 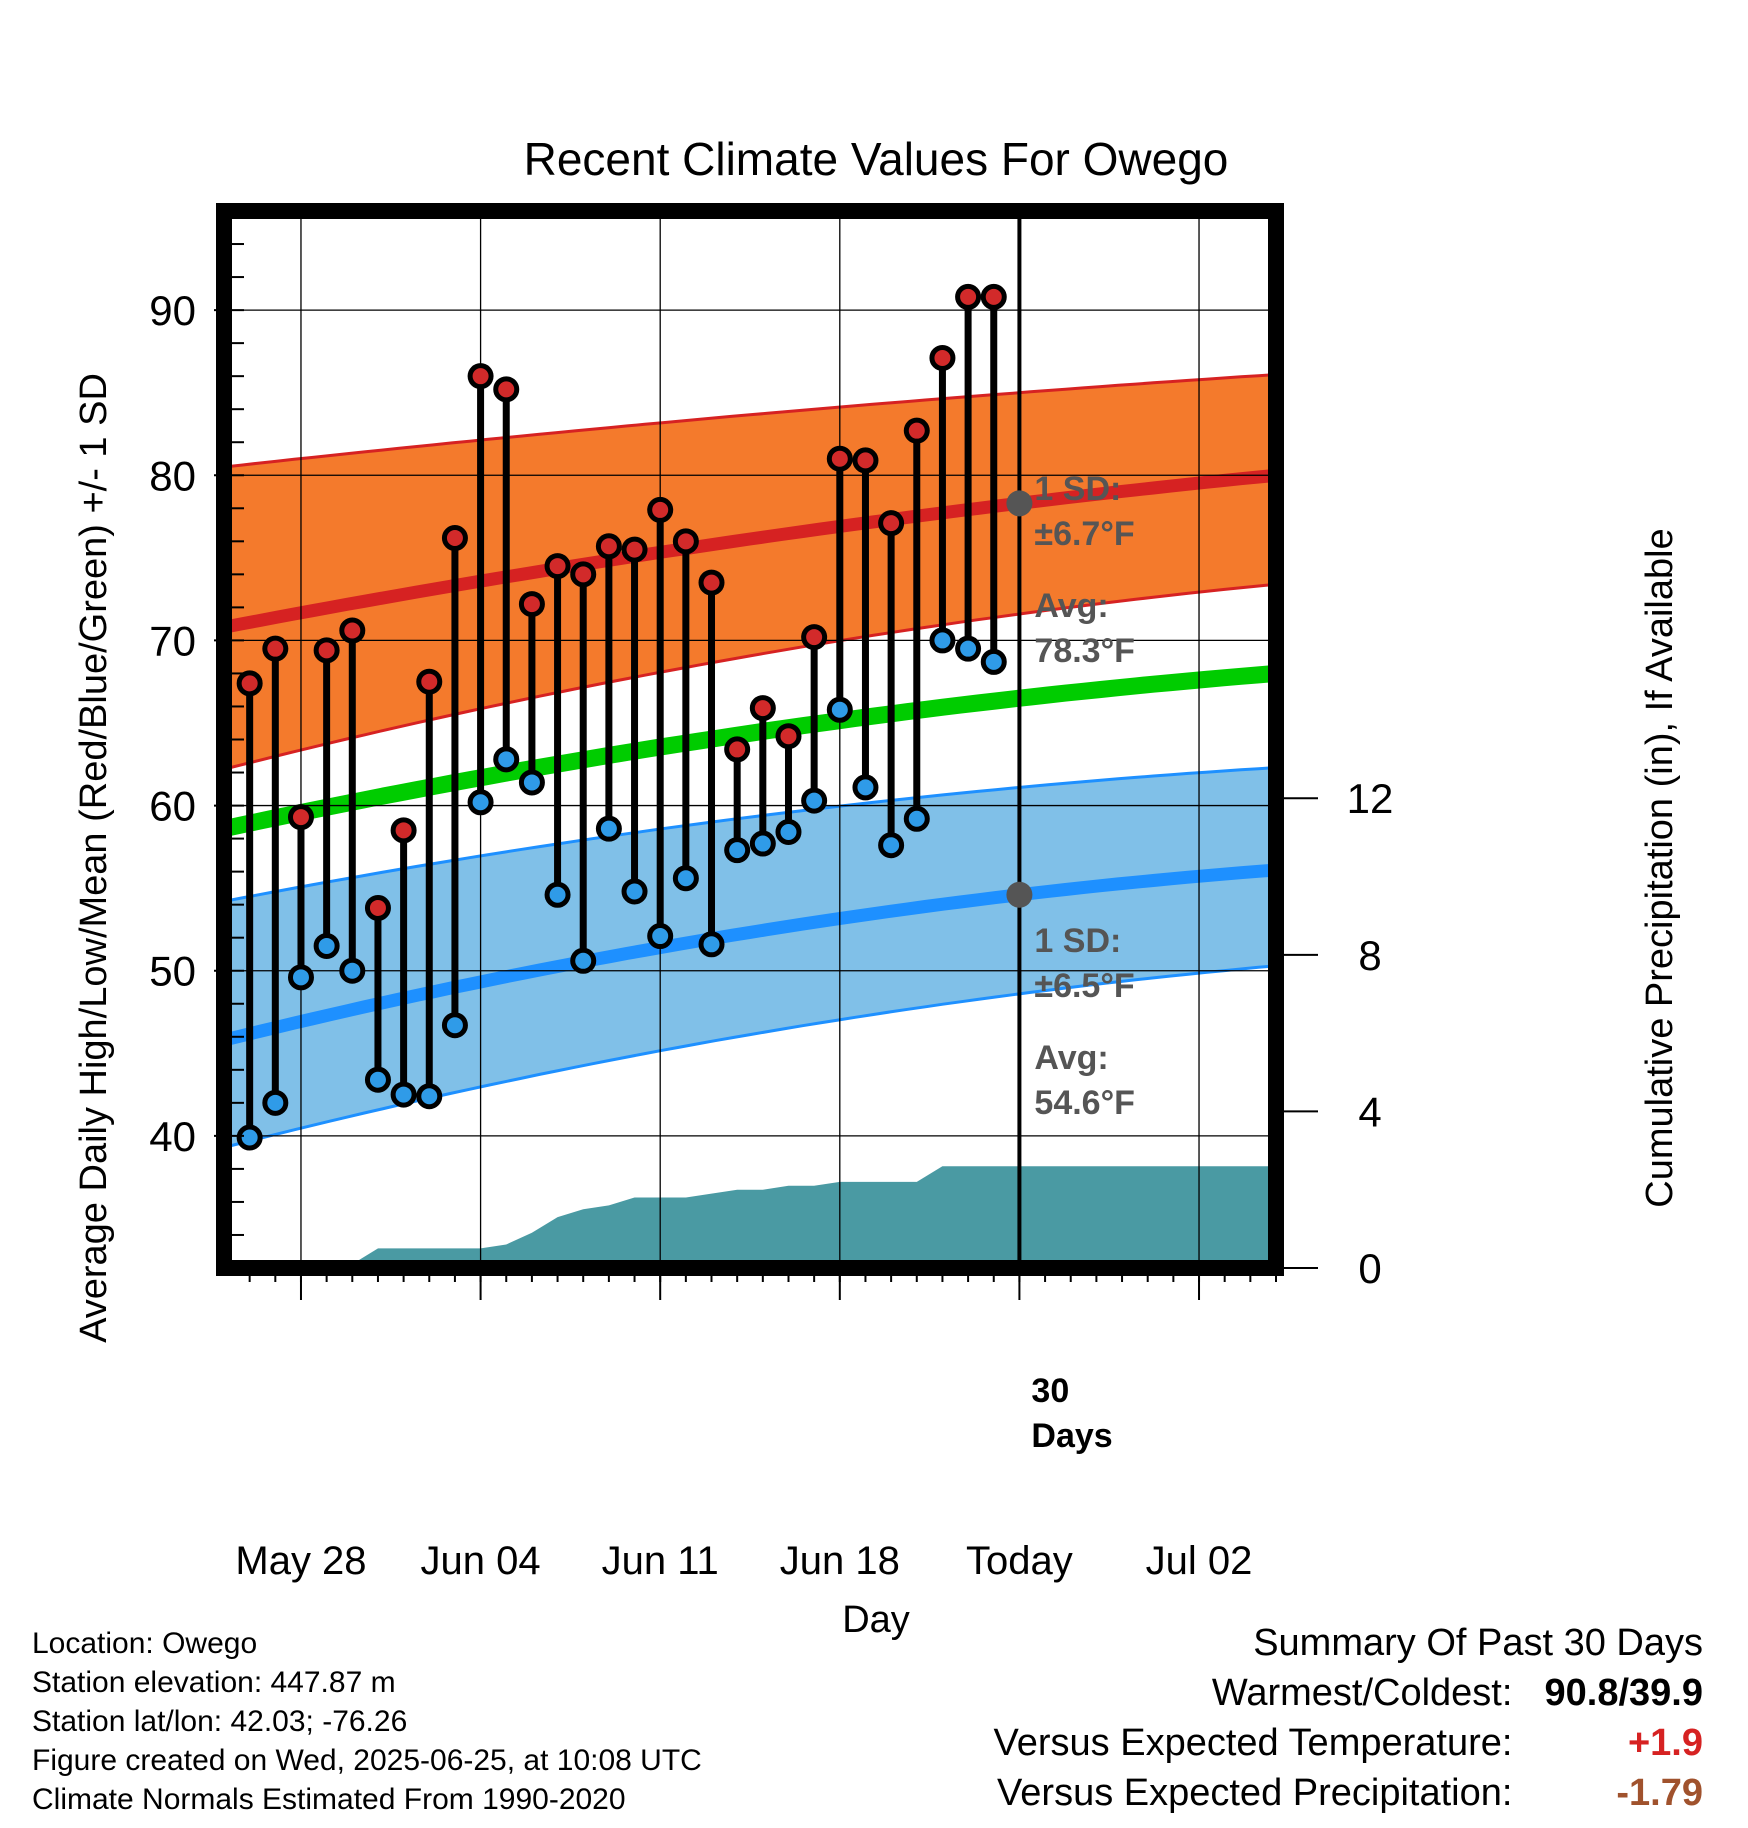 What do you see at coordinates (750, 955) in the screenshot?
I see `normal-low-line` at bounding box center [750, 955].